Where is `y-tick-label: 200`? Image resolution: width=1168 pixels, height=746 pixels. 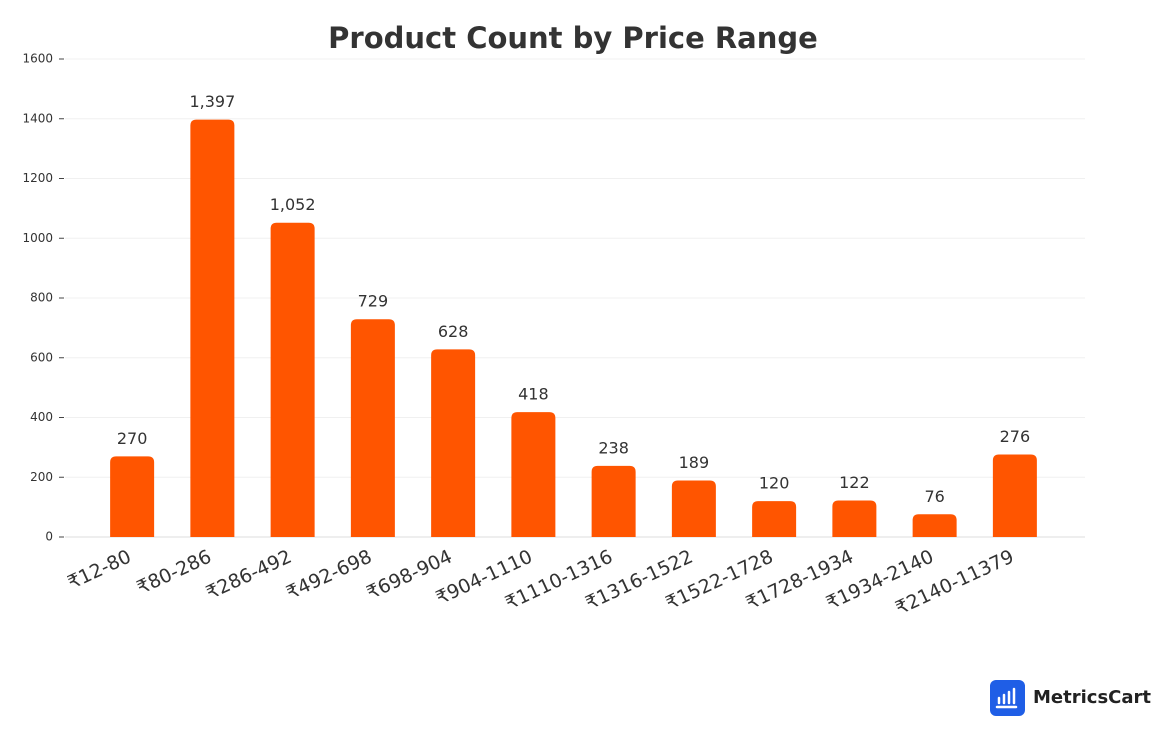
y-tick-label: 200 is located at coordinates (41, 477).